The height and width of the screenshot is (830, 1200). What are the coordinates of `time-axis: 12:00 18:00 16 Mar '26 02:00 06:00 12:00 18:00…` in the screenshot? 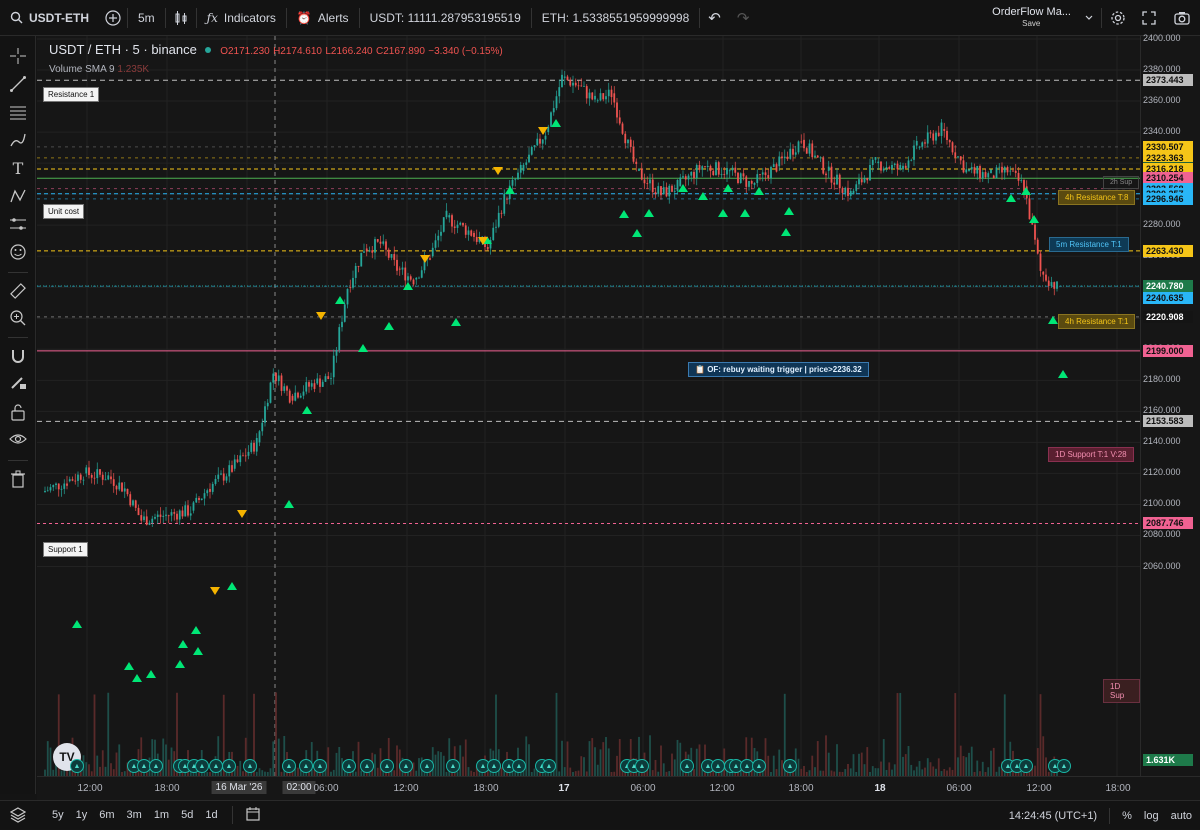 It's located at (618, 788).